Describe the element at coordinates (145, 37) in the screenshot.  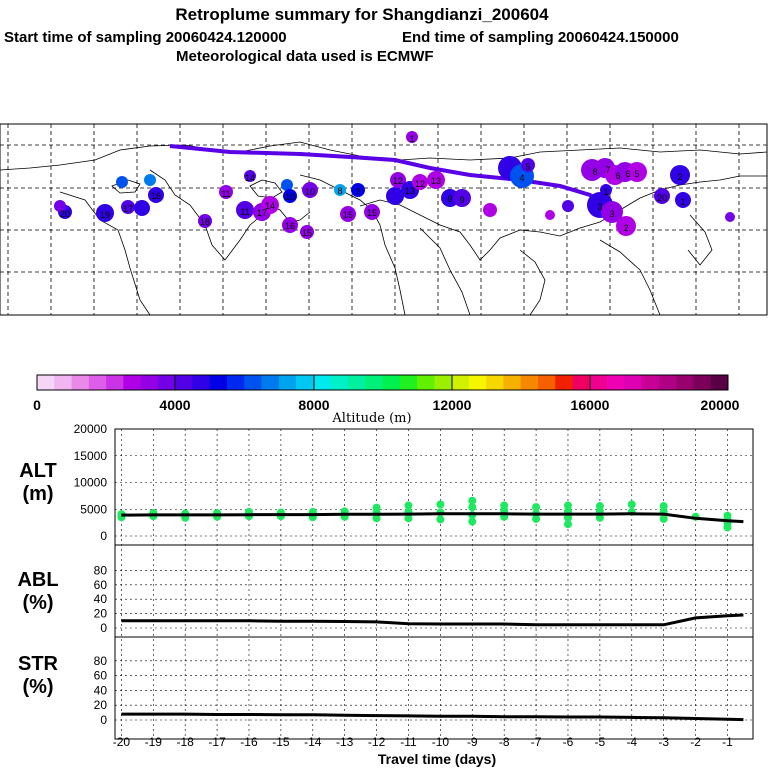
I see `start-time-label: Start time of sampling 20060424.120000` at that location.